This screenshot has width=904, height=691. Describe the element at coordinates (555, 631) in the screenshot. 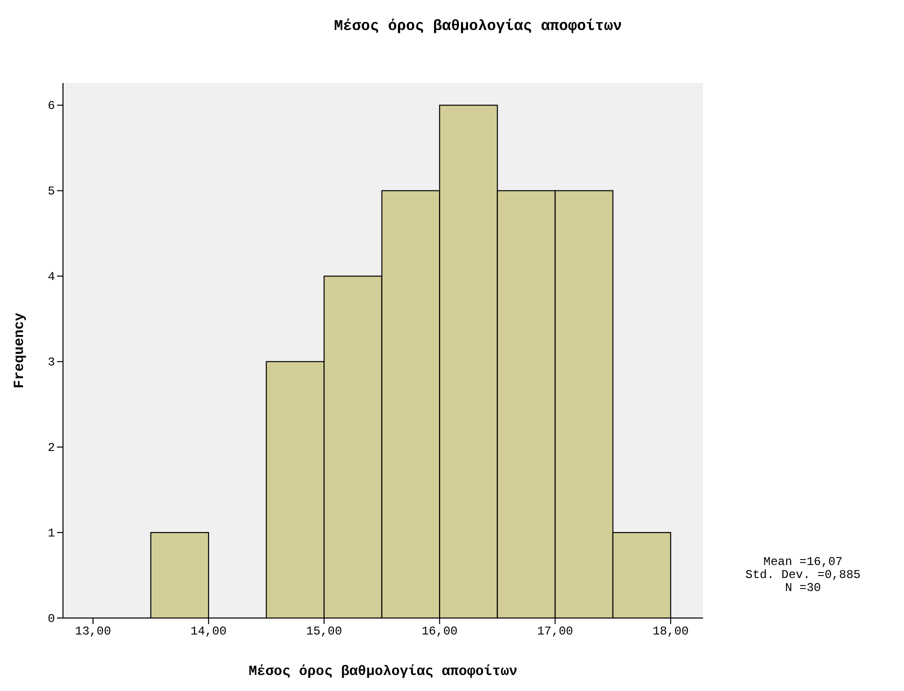

I see `x-tick-label: 17,00` at that location.